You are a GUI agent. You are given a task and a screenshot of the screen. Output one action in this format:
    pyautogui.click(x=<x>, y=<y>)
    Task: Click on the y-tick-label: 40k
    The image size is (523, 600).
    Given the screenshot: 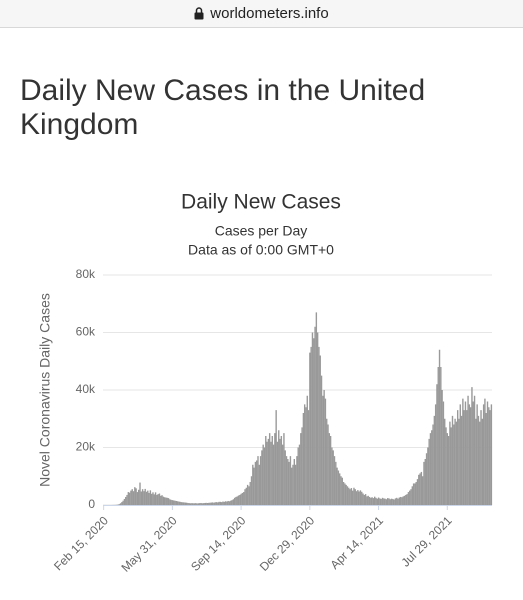 What is the action you would take?
    pyautogui.click(x=86, y=389)
    